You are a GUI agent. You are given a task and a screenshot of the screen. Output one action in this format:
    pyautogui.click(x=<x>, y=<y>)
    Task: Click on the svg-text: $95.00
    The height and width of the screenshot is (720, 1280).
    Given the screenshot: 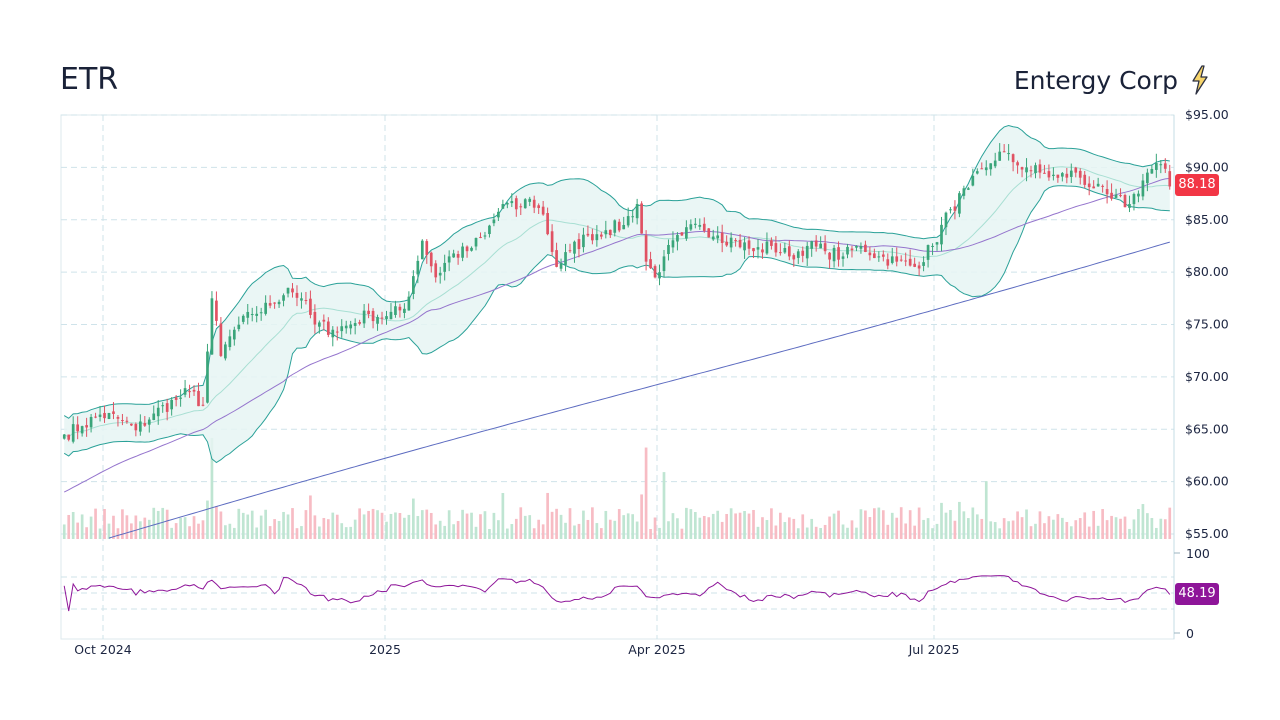 What is the action you would take?
    pyautogui.click(x=1207, y=114)
    